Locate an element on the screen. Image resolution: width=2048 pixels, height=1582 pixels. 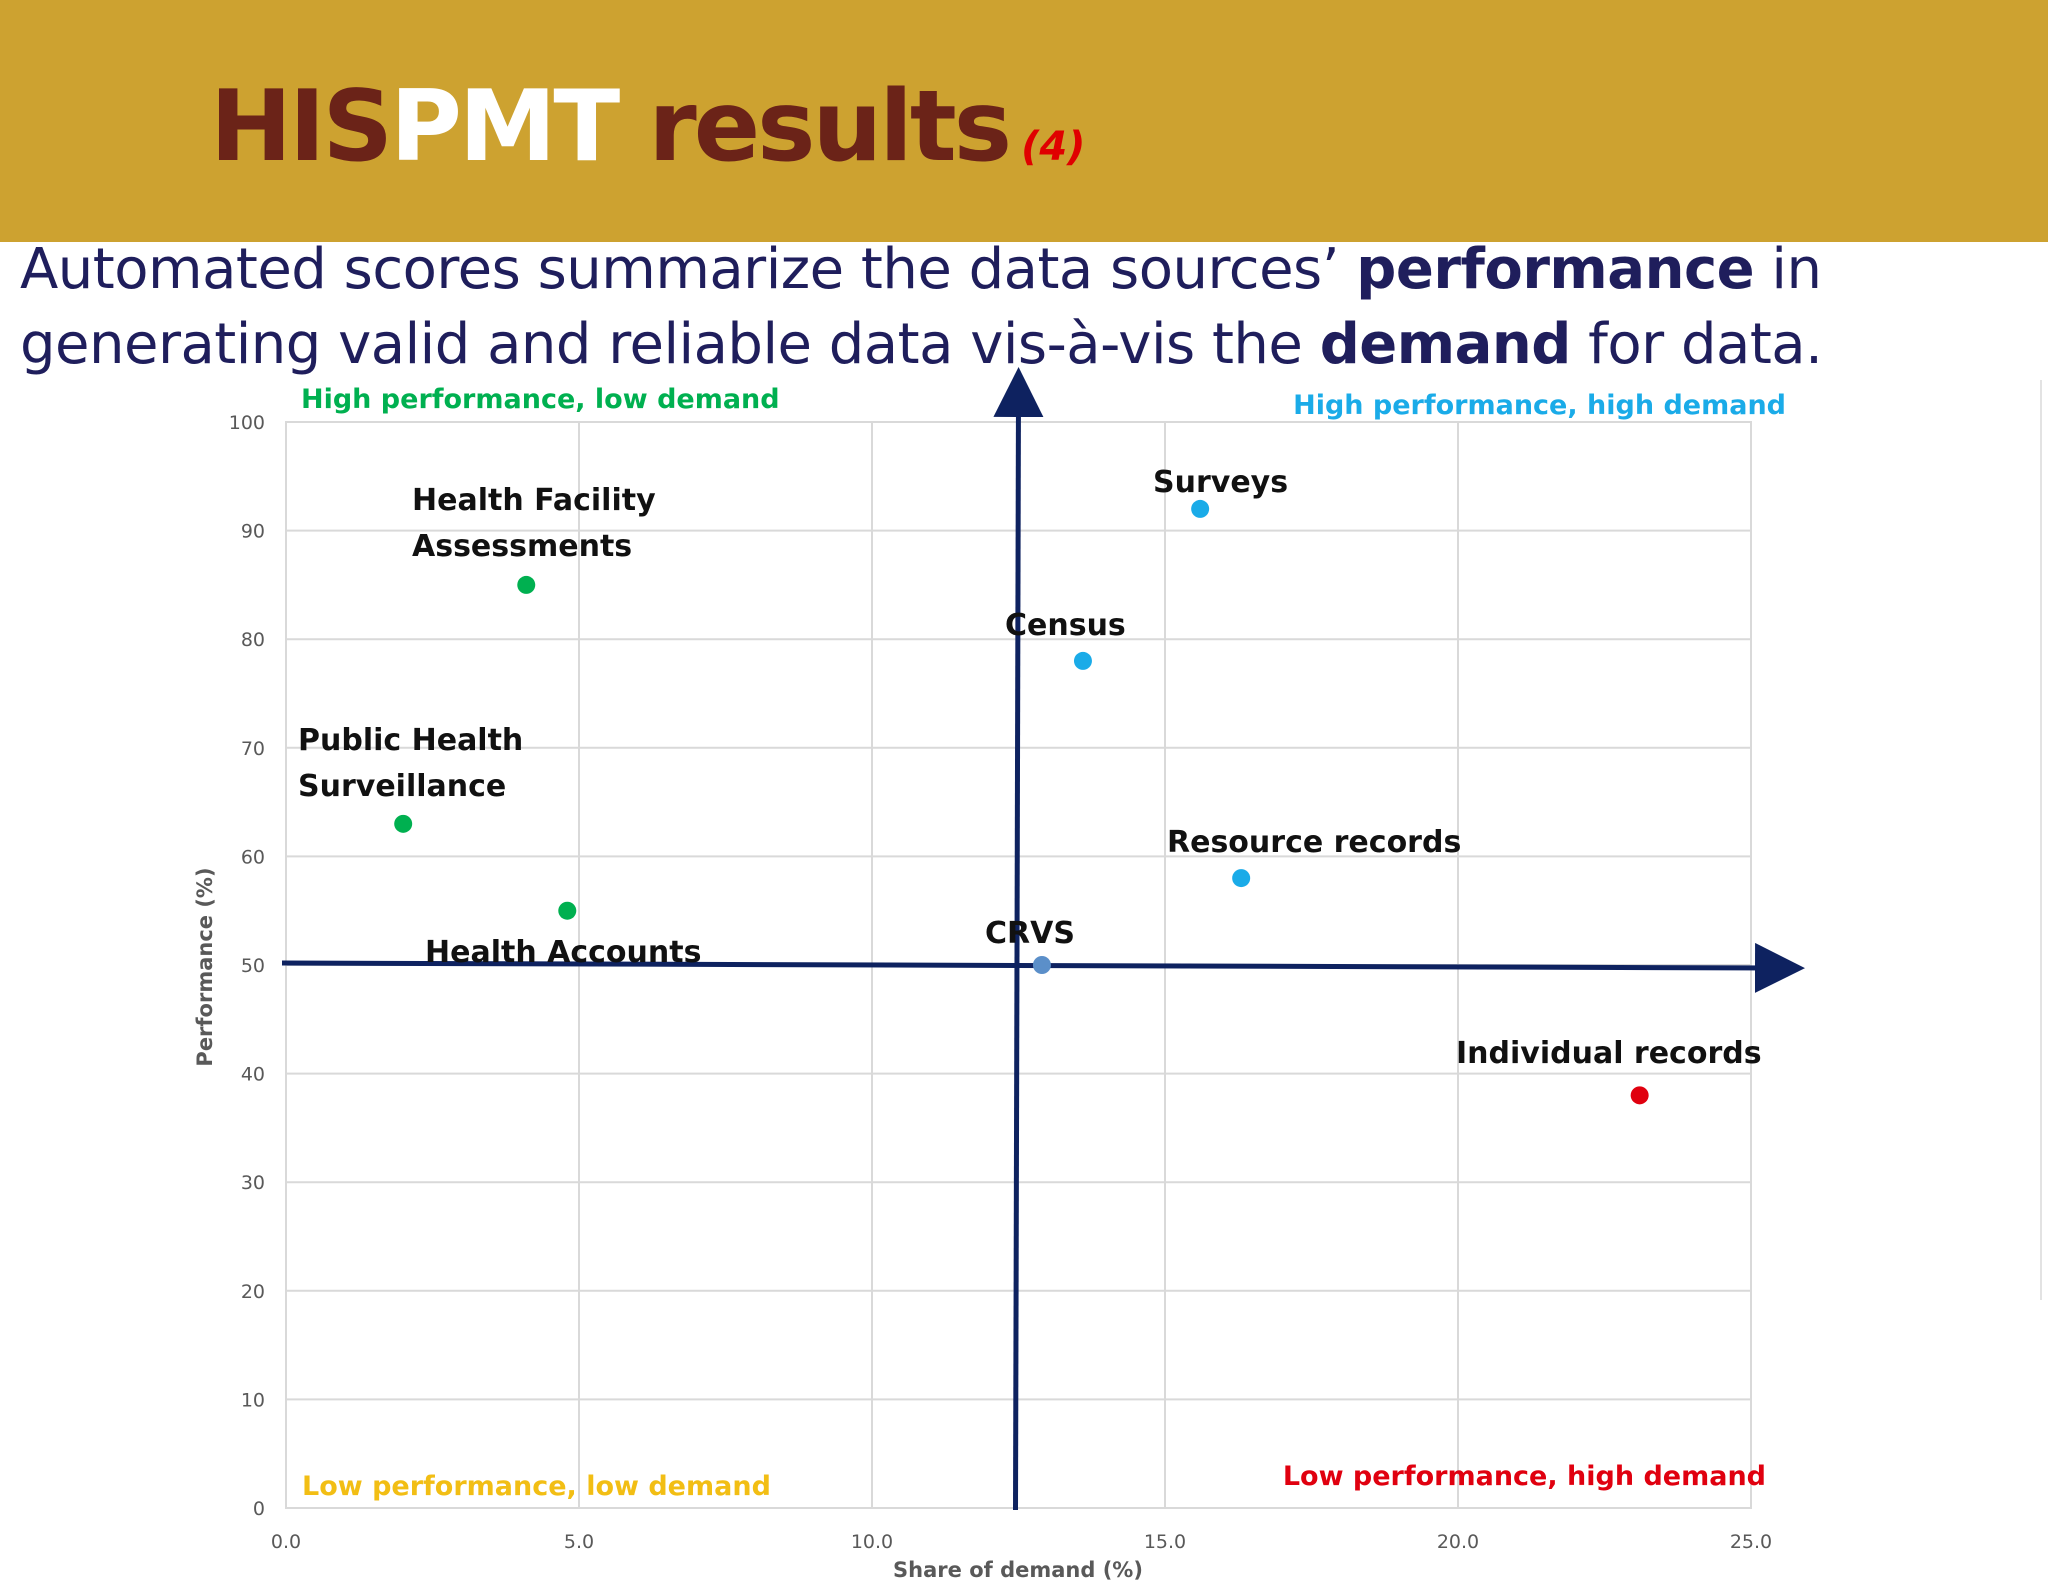
point-label-line: CRVS is located at coordinates (1030, 933).